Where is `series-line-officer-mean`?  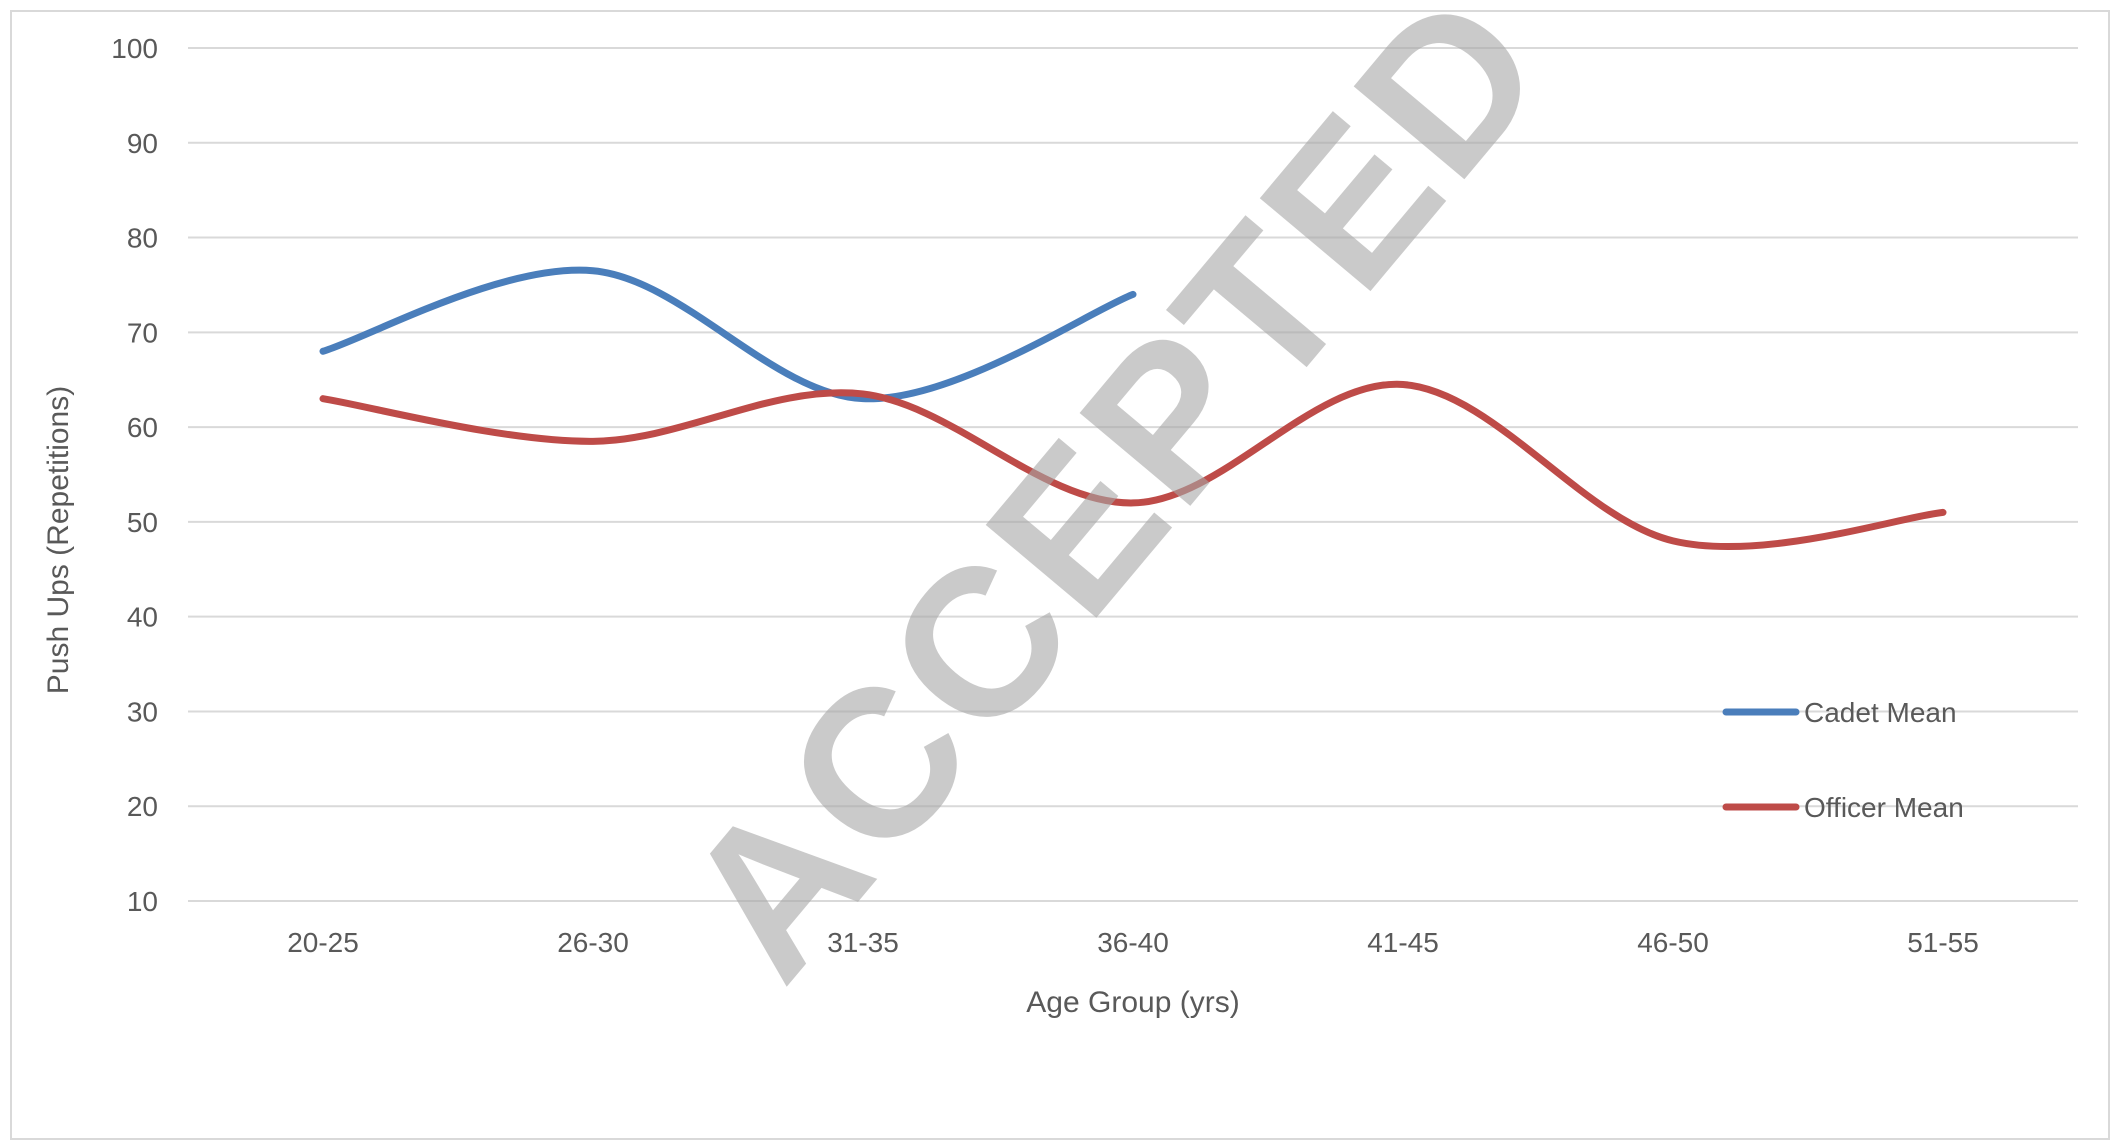 series-line-officer-mean is located at coordinates (1133, 465).